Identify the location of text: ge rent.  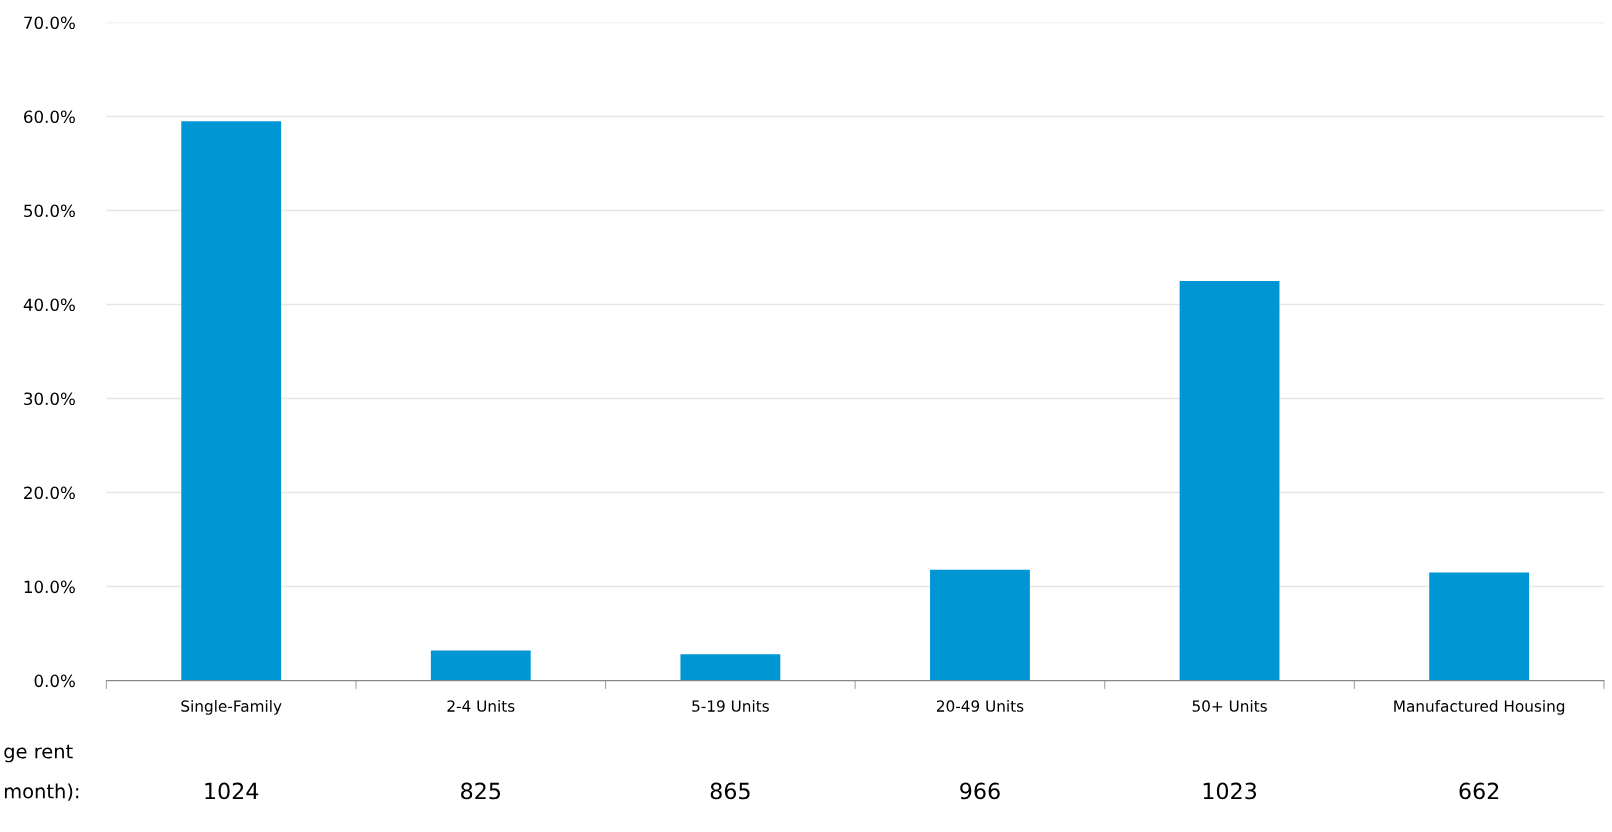
(38, 753).